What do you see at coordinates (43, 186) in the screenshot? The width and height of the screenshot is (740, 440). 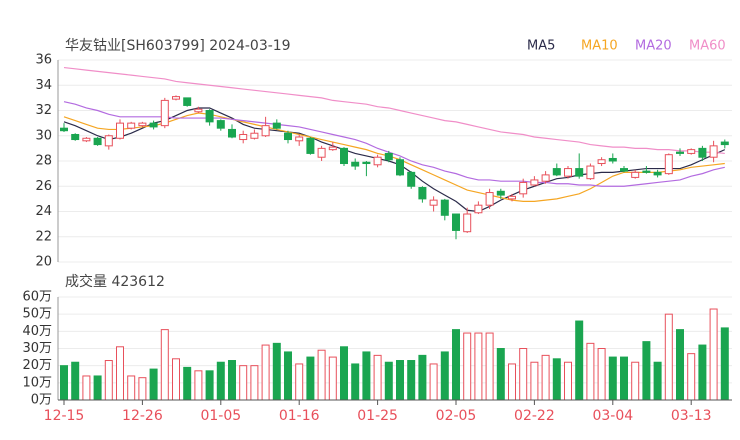 I see `y-tick-label: 26` at bounding box center [43, 186].